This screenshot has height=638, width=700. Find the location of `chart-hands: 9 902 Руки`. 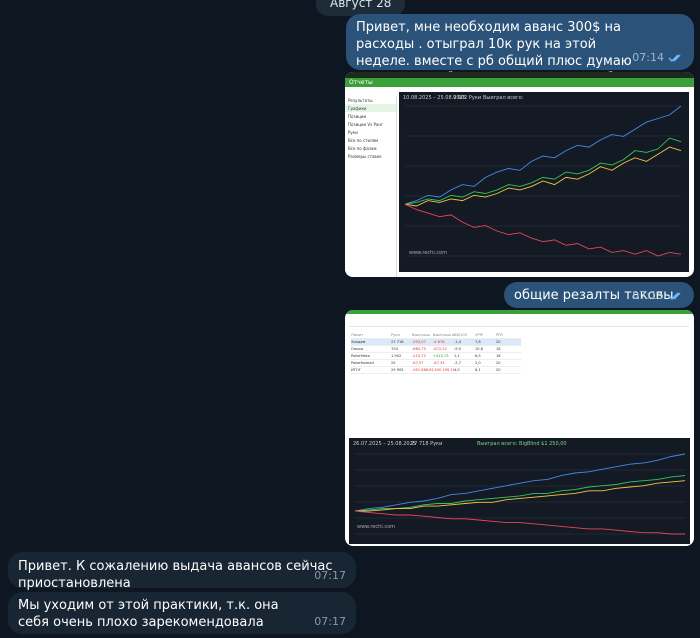

chart-hands: 9 902 Руки is located at coordinates (467, 98).